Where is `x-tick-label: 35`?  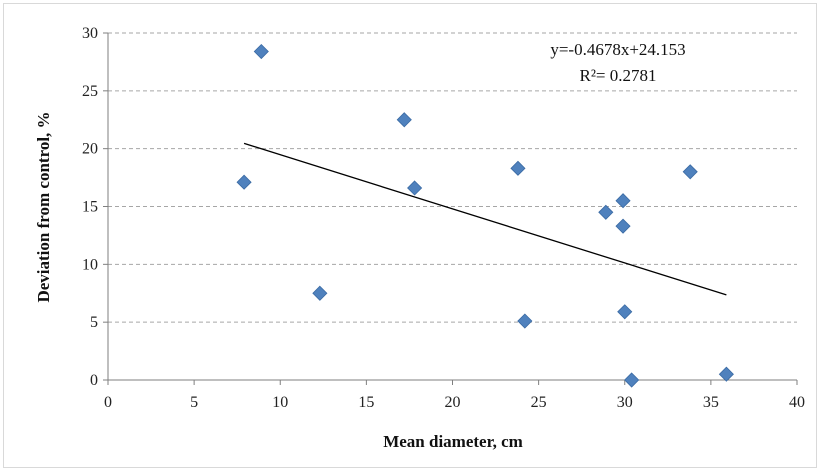 x-tick-label: 35 is located at coordinates (711, 402).